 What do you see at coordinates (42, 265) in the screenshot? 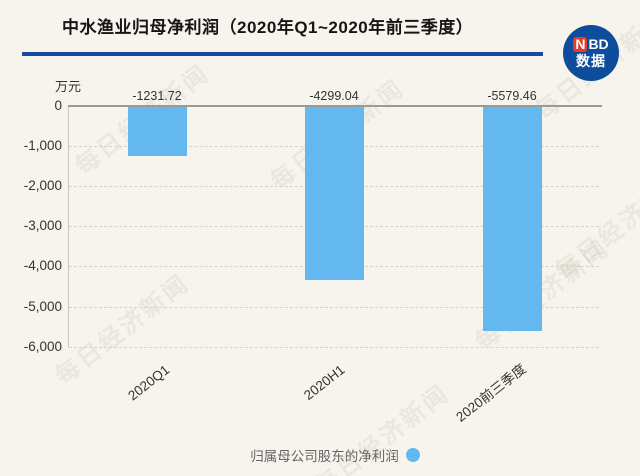
I see `y-tick-label: -4,000` at bounding box center [42, 265].